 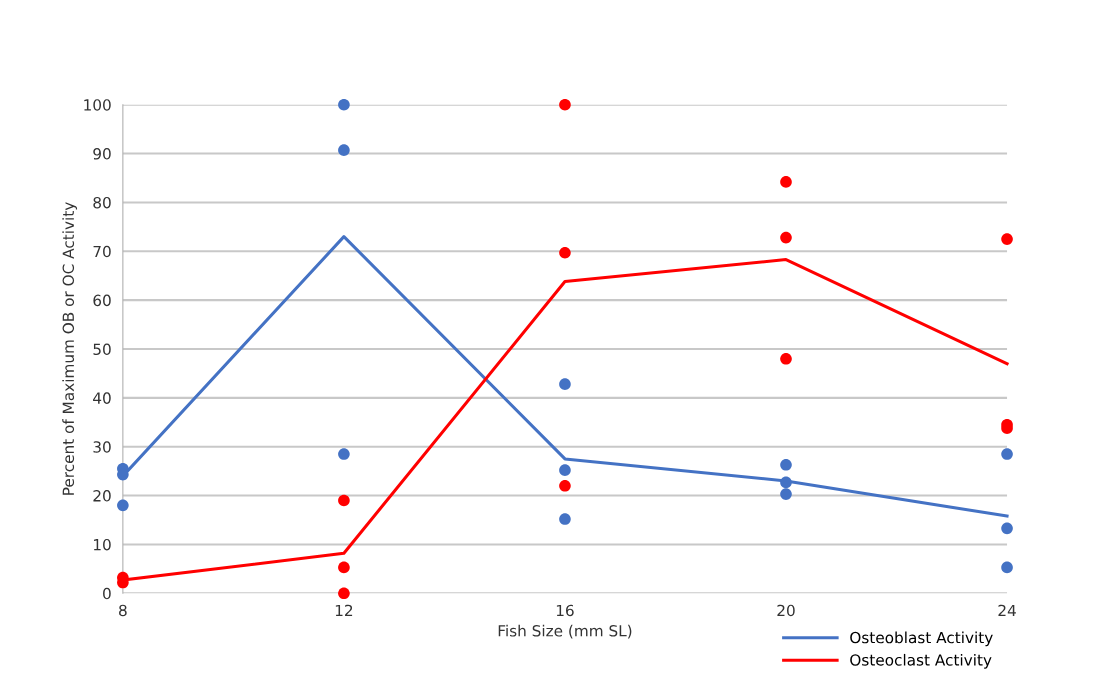 I want to click on y-tick-label: 20, so click(x=102, y=496).